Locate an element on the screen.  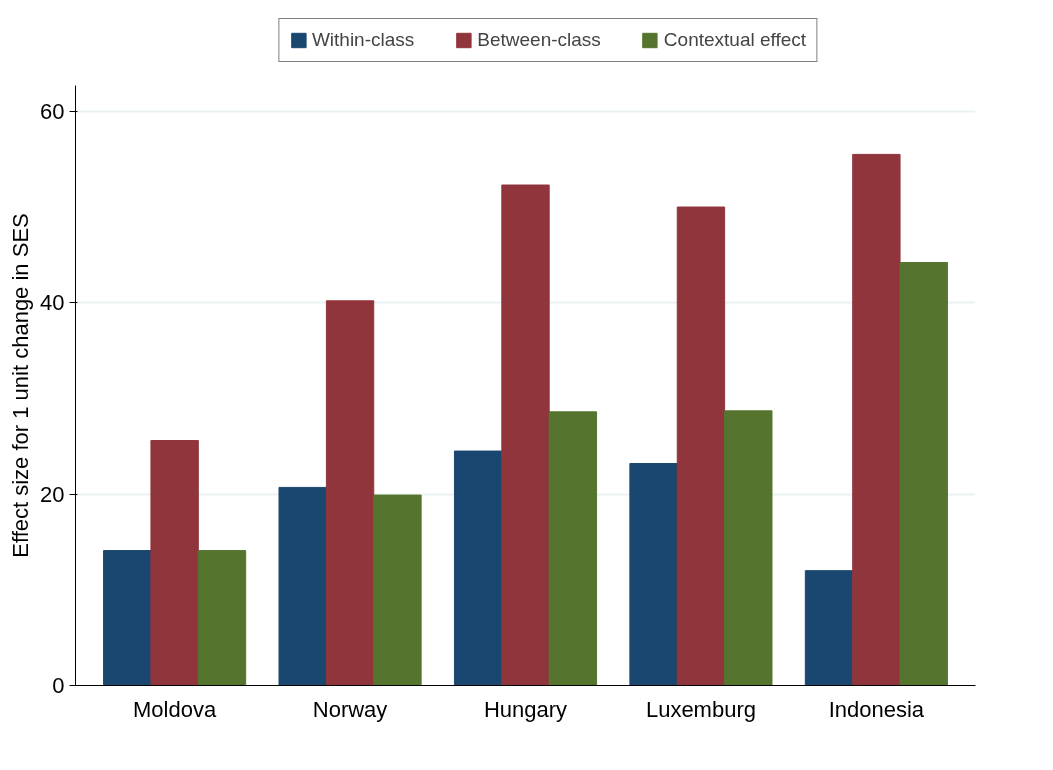
x-tick-label: Hungary is located at coordinates (525, 709).